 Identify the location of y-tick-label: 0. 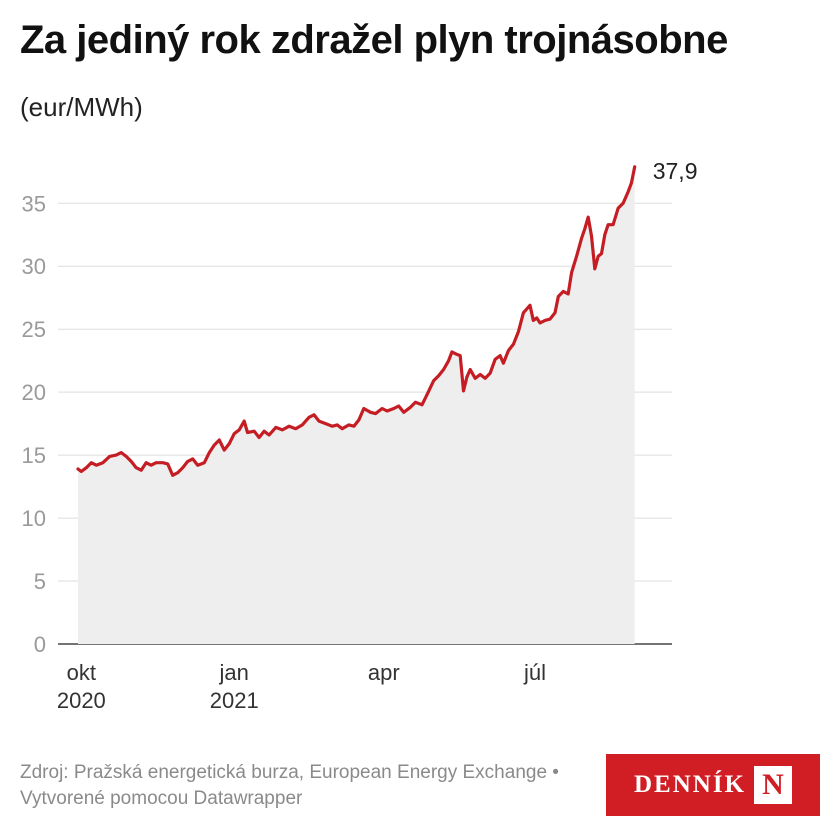
(40, 644).